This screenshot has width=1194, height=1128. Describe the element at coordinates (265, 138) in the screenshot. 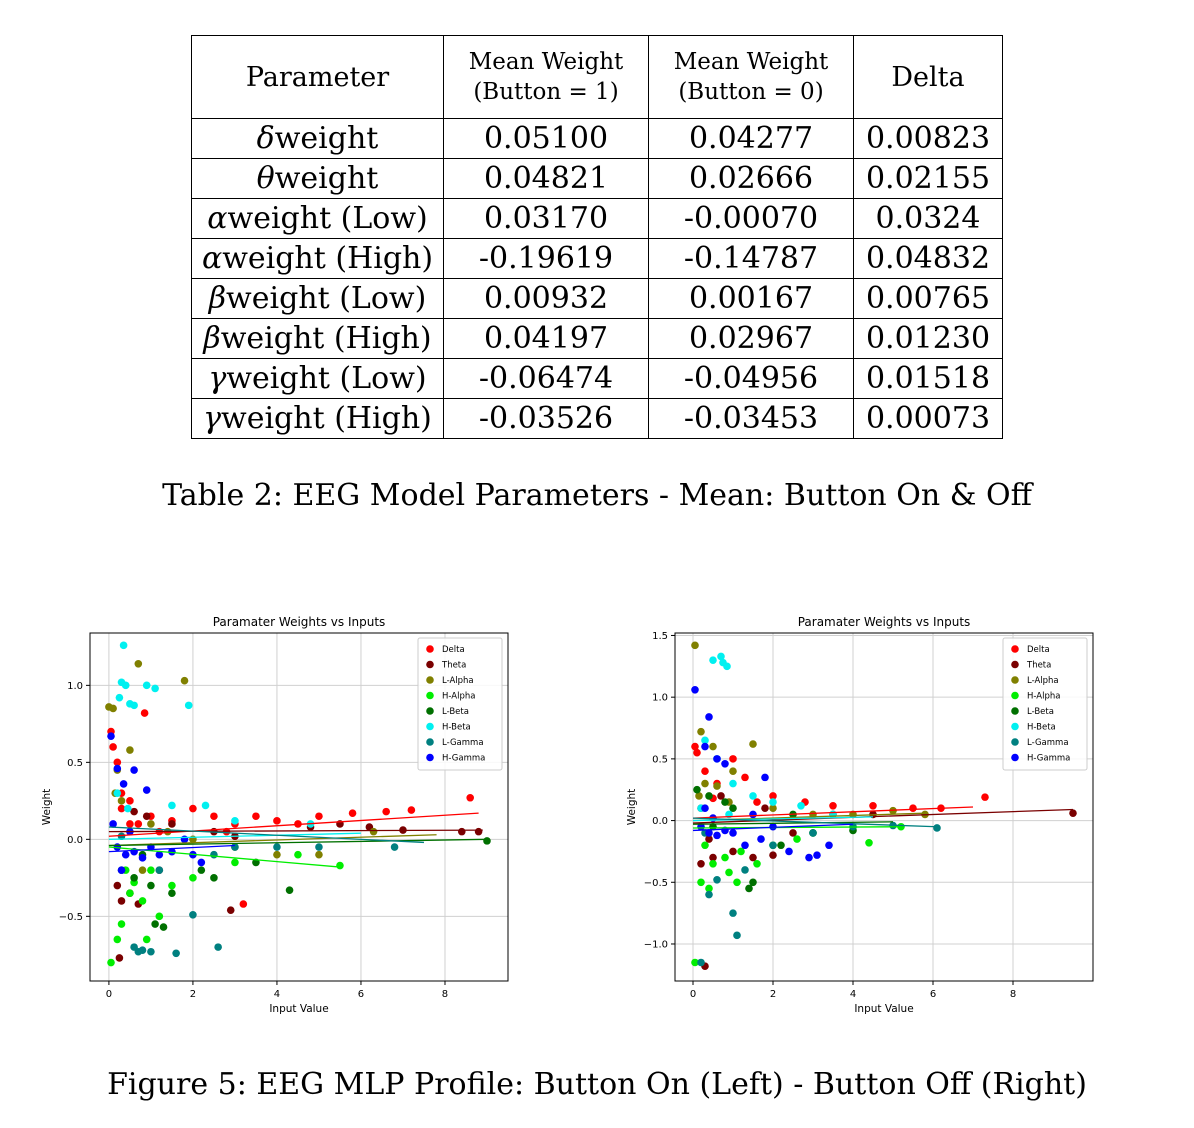

I see `param-symbol: δ` at that location.